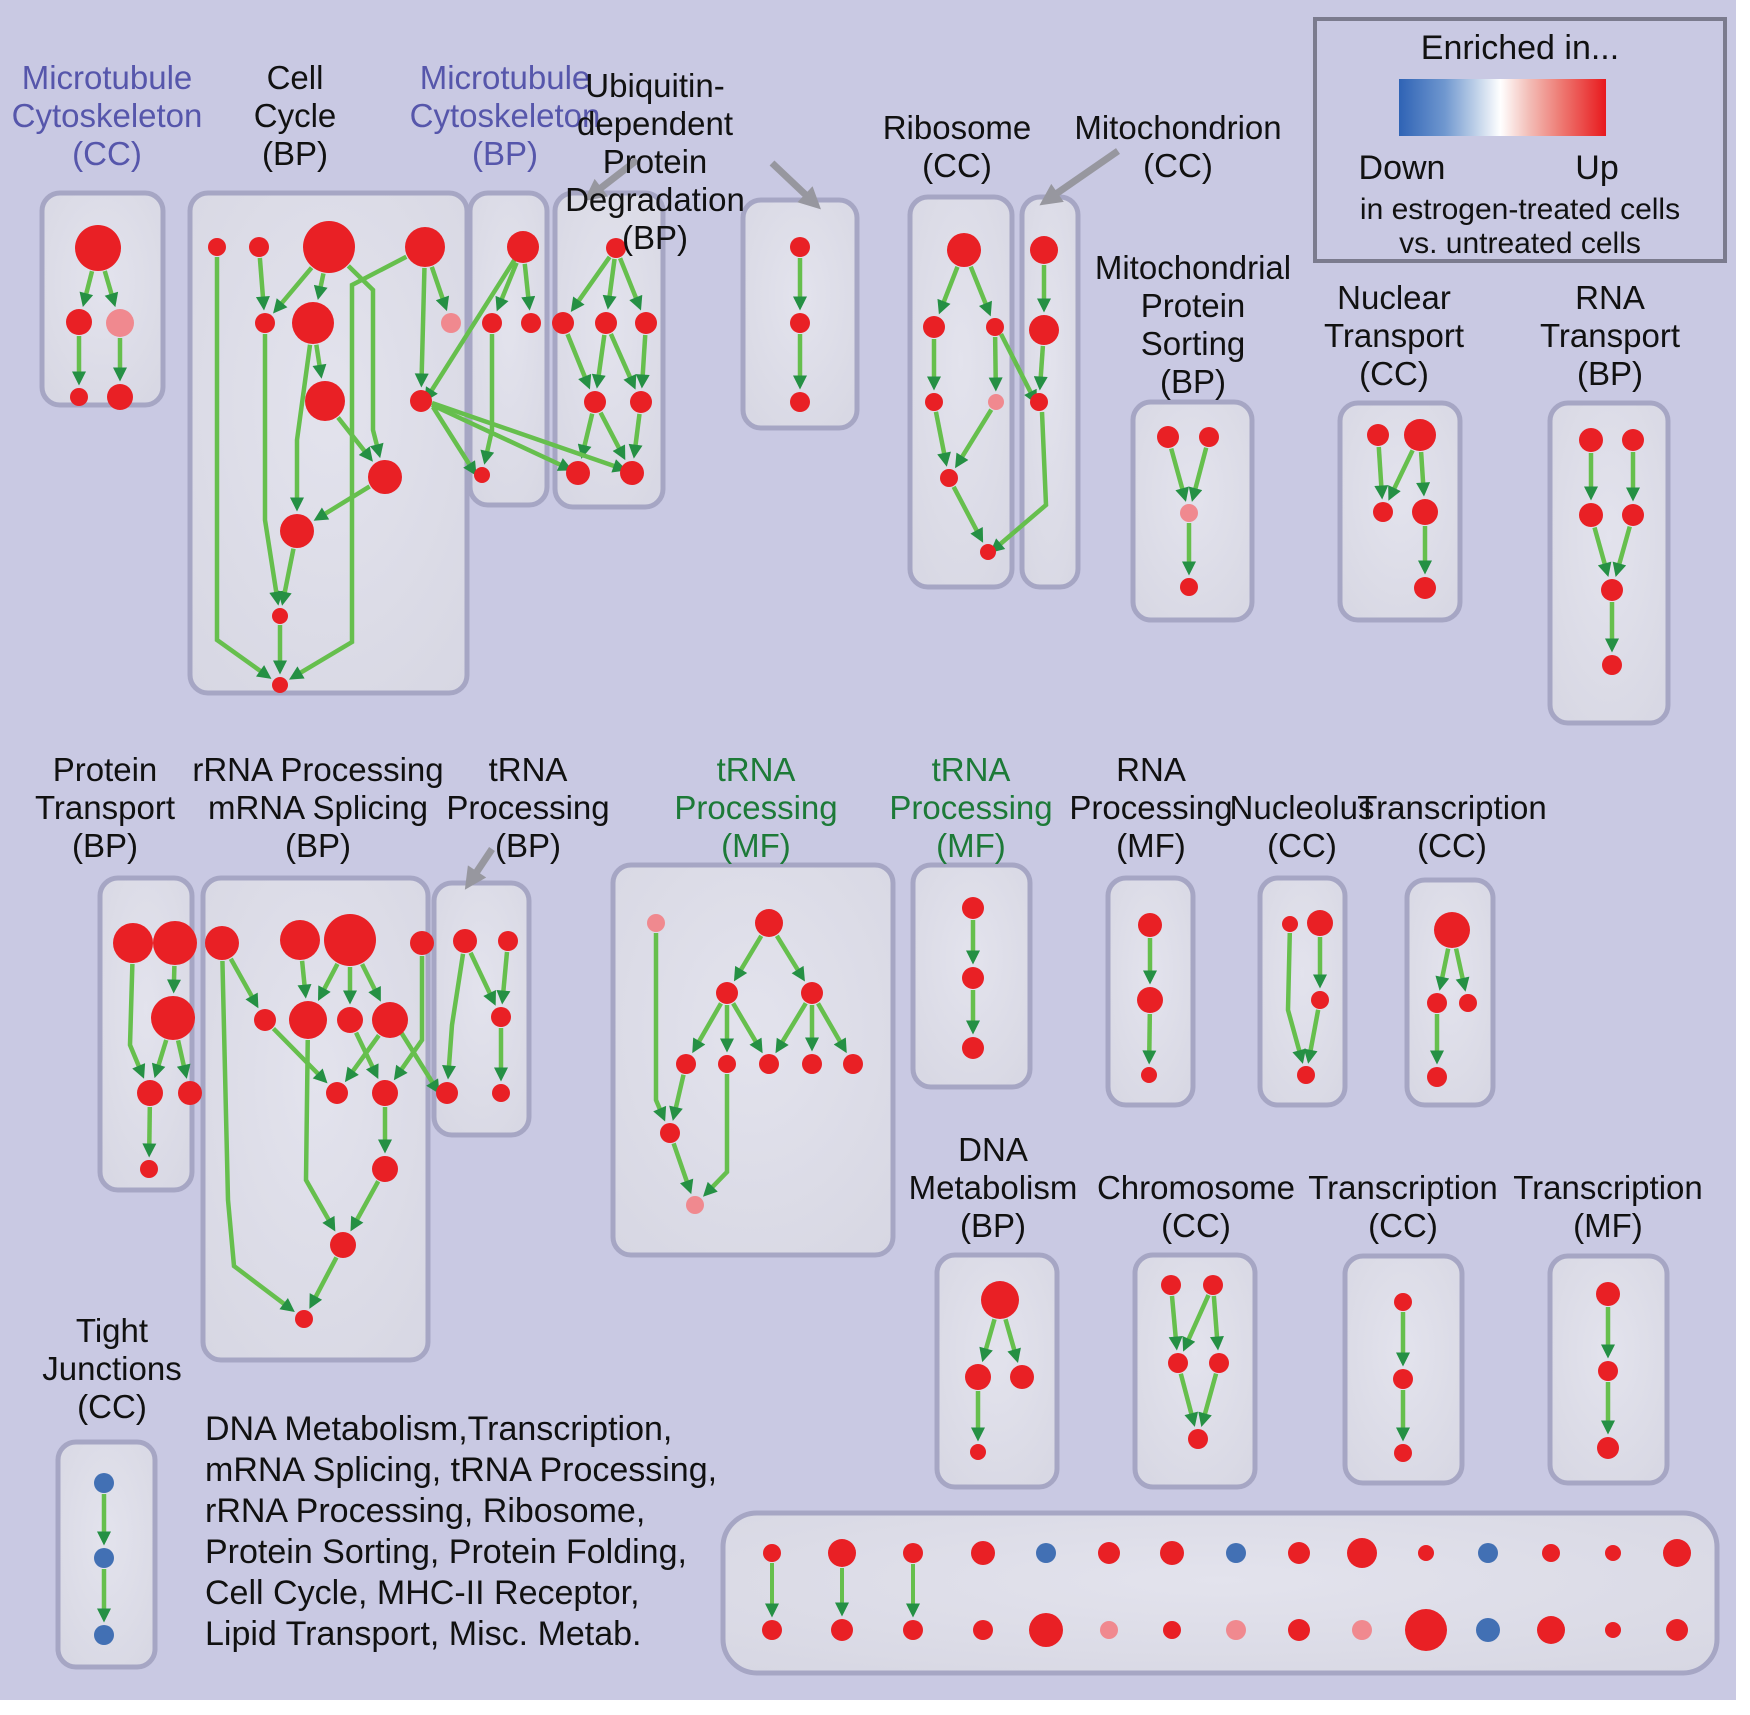  I want to click on cluster-label-ribosome-cc: Ribosome (CC), so click(957, 146).